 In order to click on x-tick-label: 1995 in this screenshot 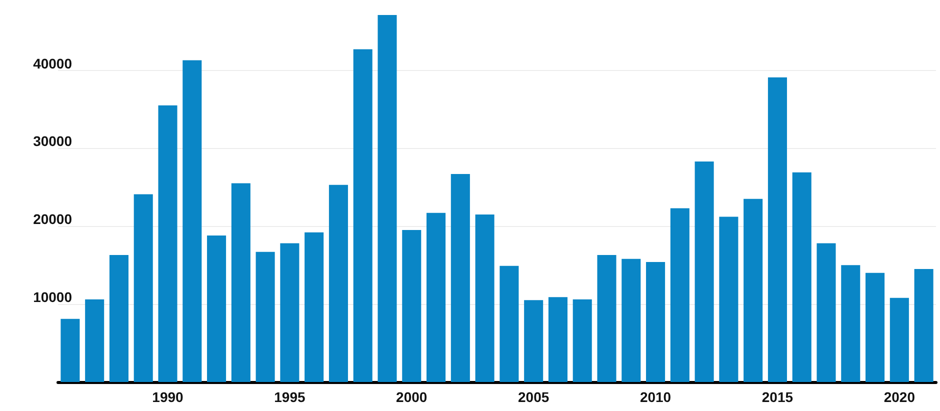, I will do `click(290, 397)`.